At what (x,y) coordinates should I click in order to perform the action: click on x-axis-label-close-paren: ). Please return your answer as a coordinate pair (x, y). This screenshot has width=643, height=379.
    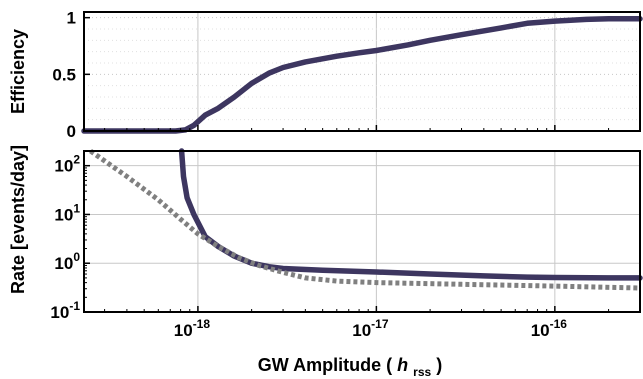
    Looking at the image, I should click on (439, 365).